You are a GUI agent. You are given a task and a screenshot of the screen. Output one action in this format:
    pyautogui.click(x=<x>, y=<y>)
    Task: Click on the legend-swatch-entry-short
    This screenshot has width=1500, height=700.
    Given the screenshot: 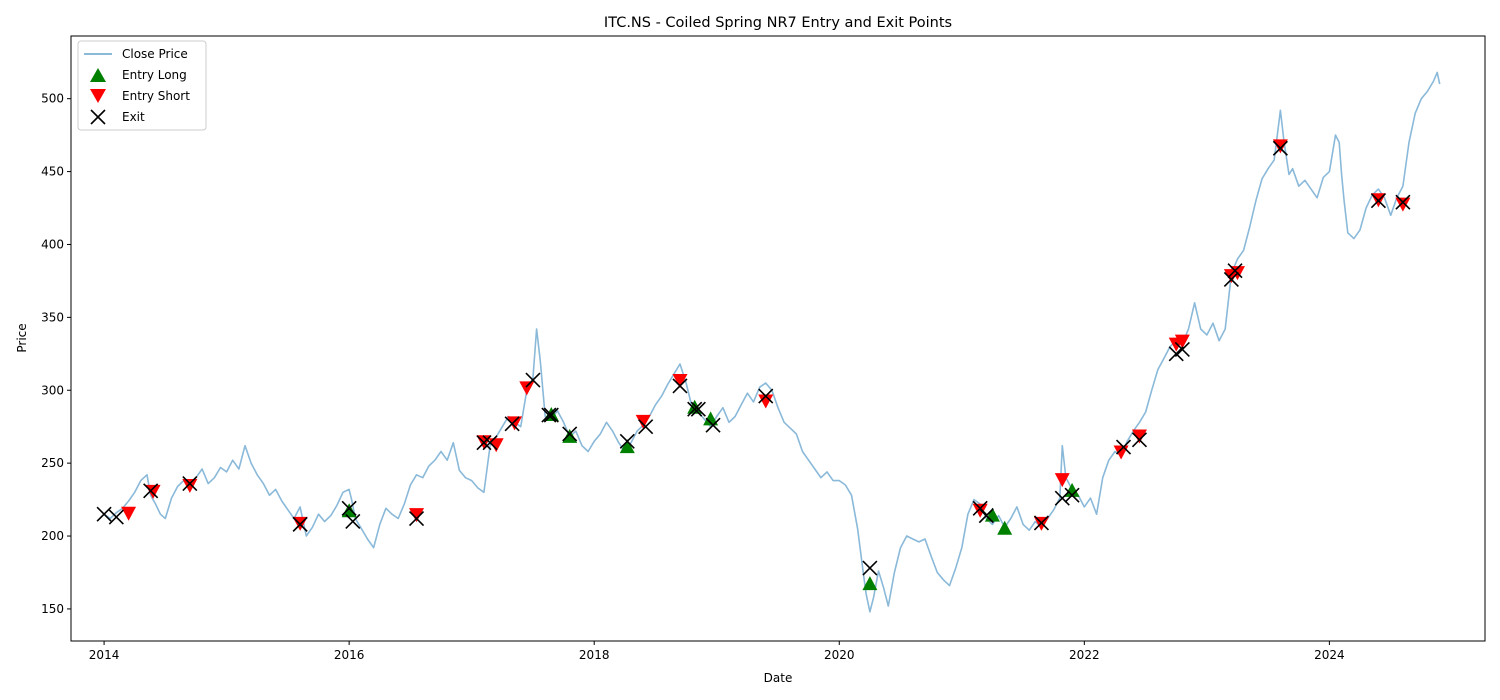 What is the action you would take?
    pyautogui.click(x=98, y=96)
    